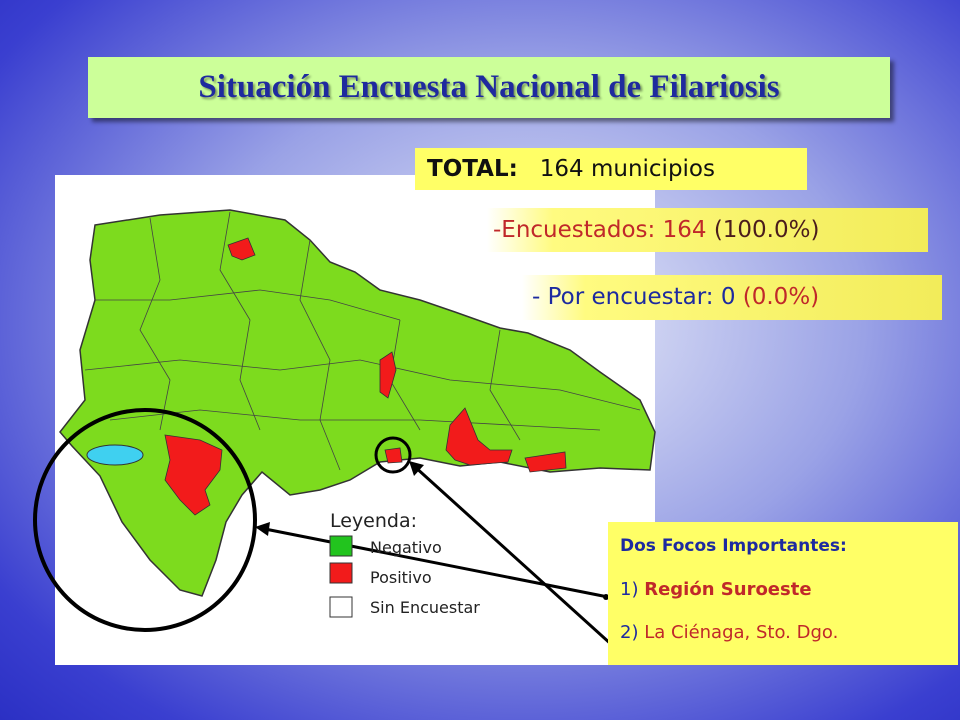  What do you see at coordinates (629, 589) in the screenshot?
I see `foci-number: 1)` at bounding box center [629, 589].